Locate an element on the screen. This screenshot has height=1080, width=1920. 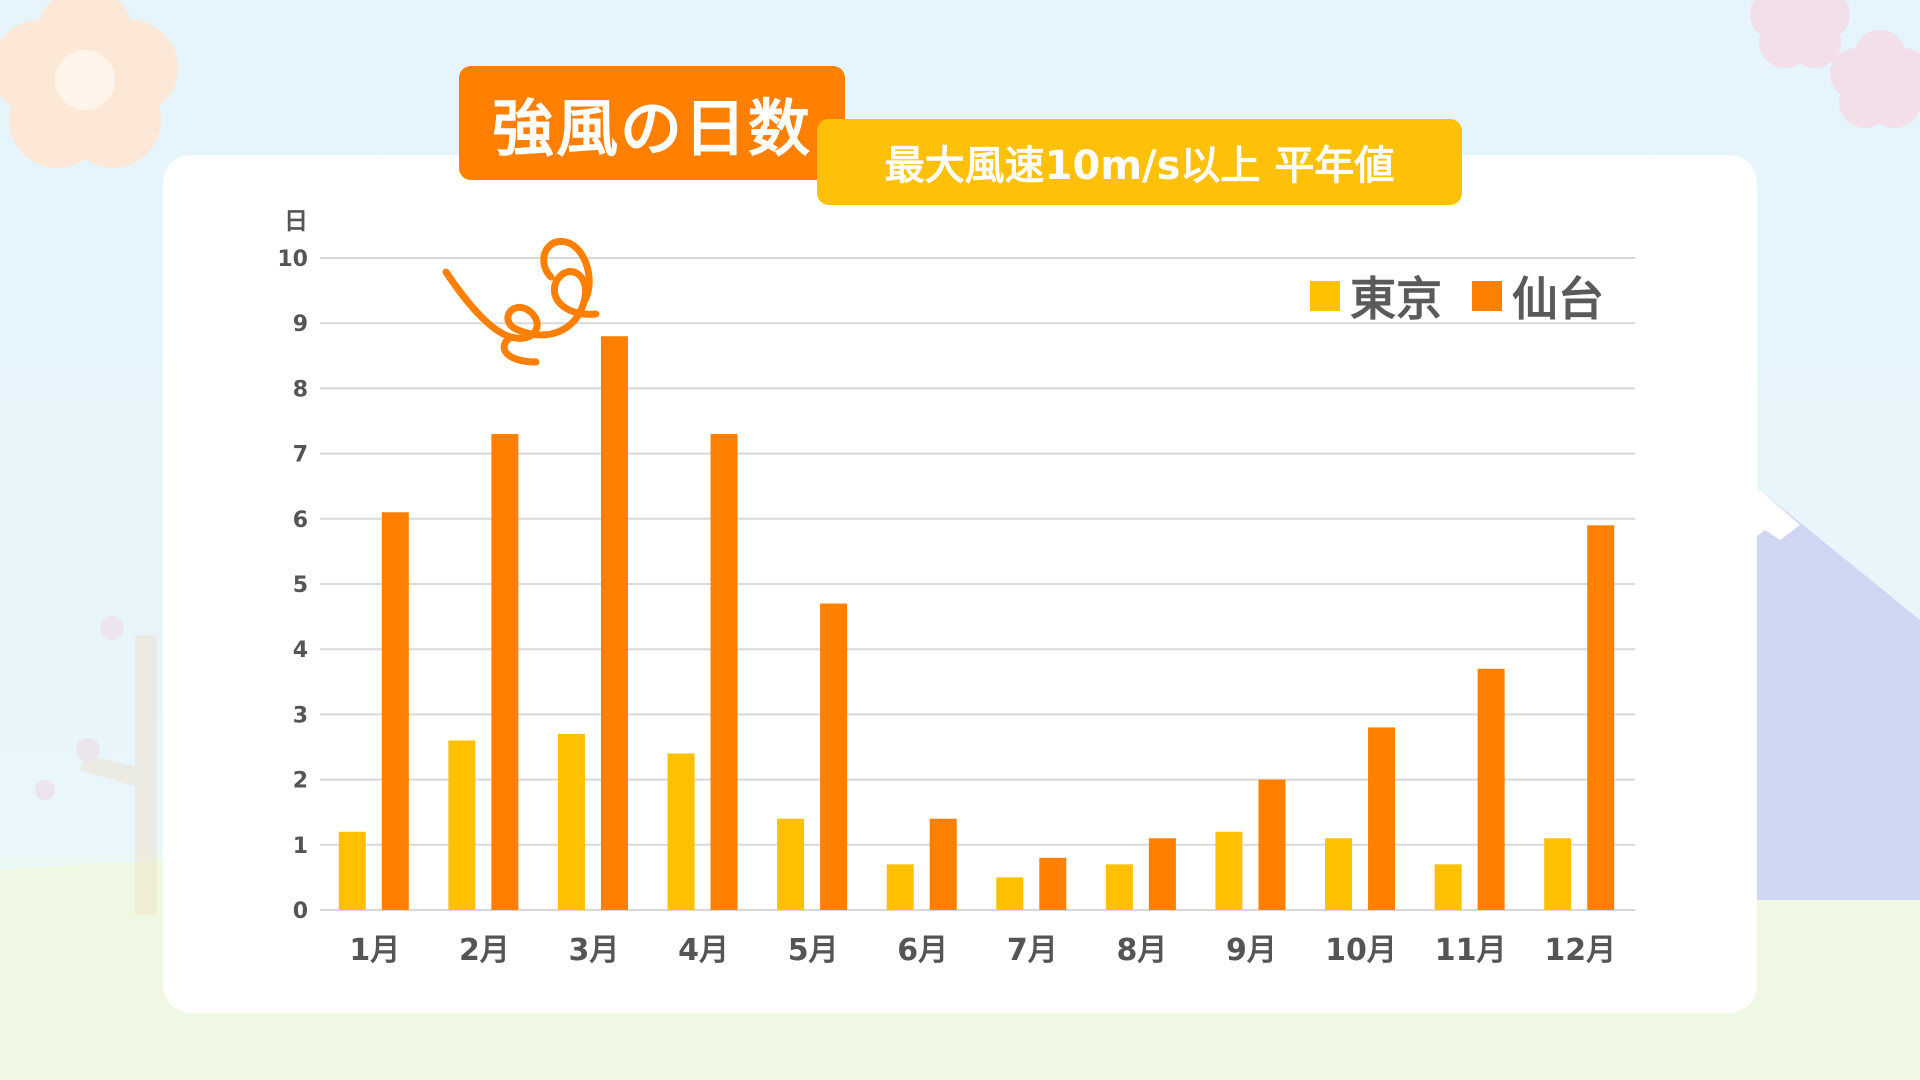
legend-swatch-tokyo is located at coordinates (1325, 296).